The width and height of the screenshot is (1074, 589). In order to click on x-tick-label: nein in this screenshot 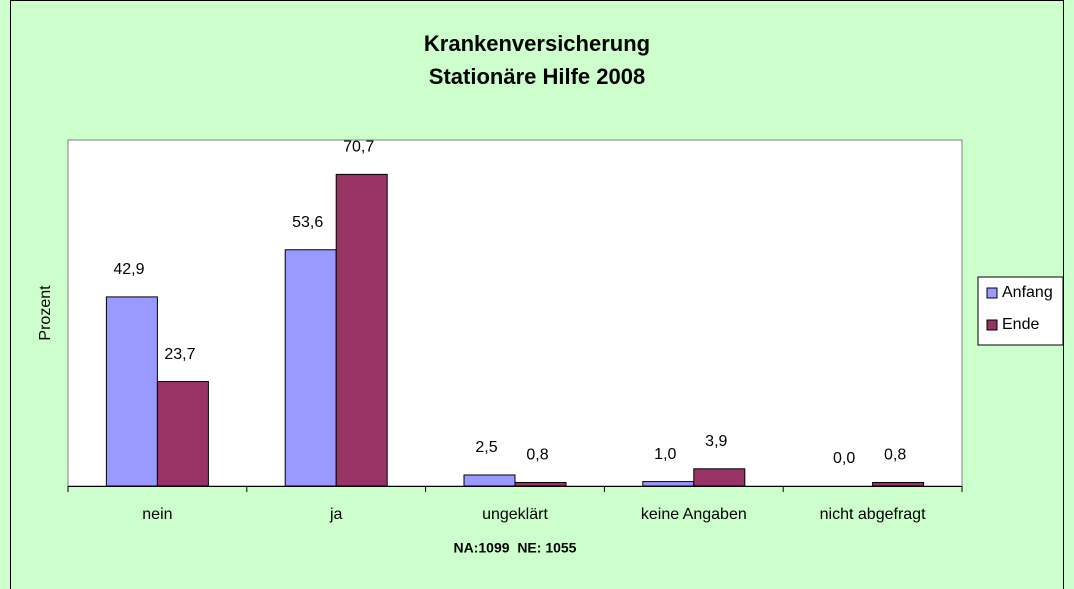, I will do `click(157, 514)`.